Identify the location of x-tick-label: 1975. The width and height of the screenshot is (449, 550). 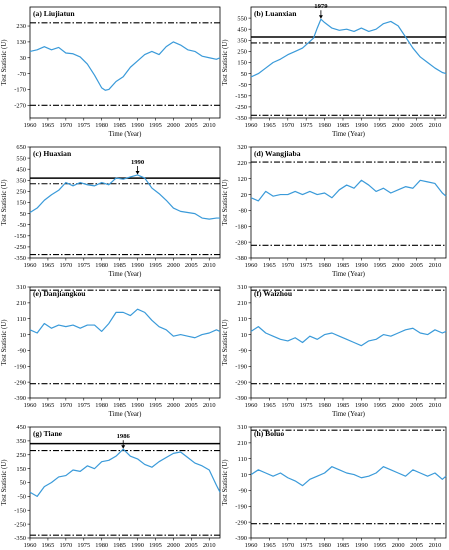
(306, 545).